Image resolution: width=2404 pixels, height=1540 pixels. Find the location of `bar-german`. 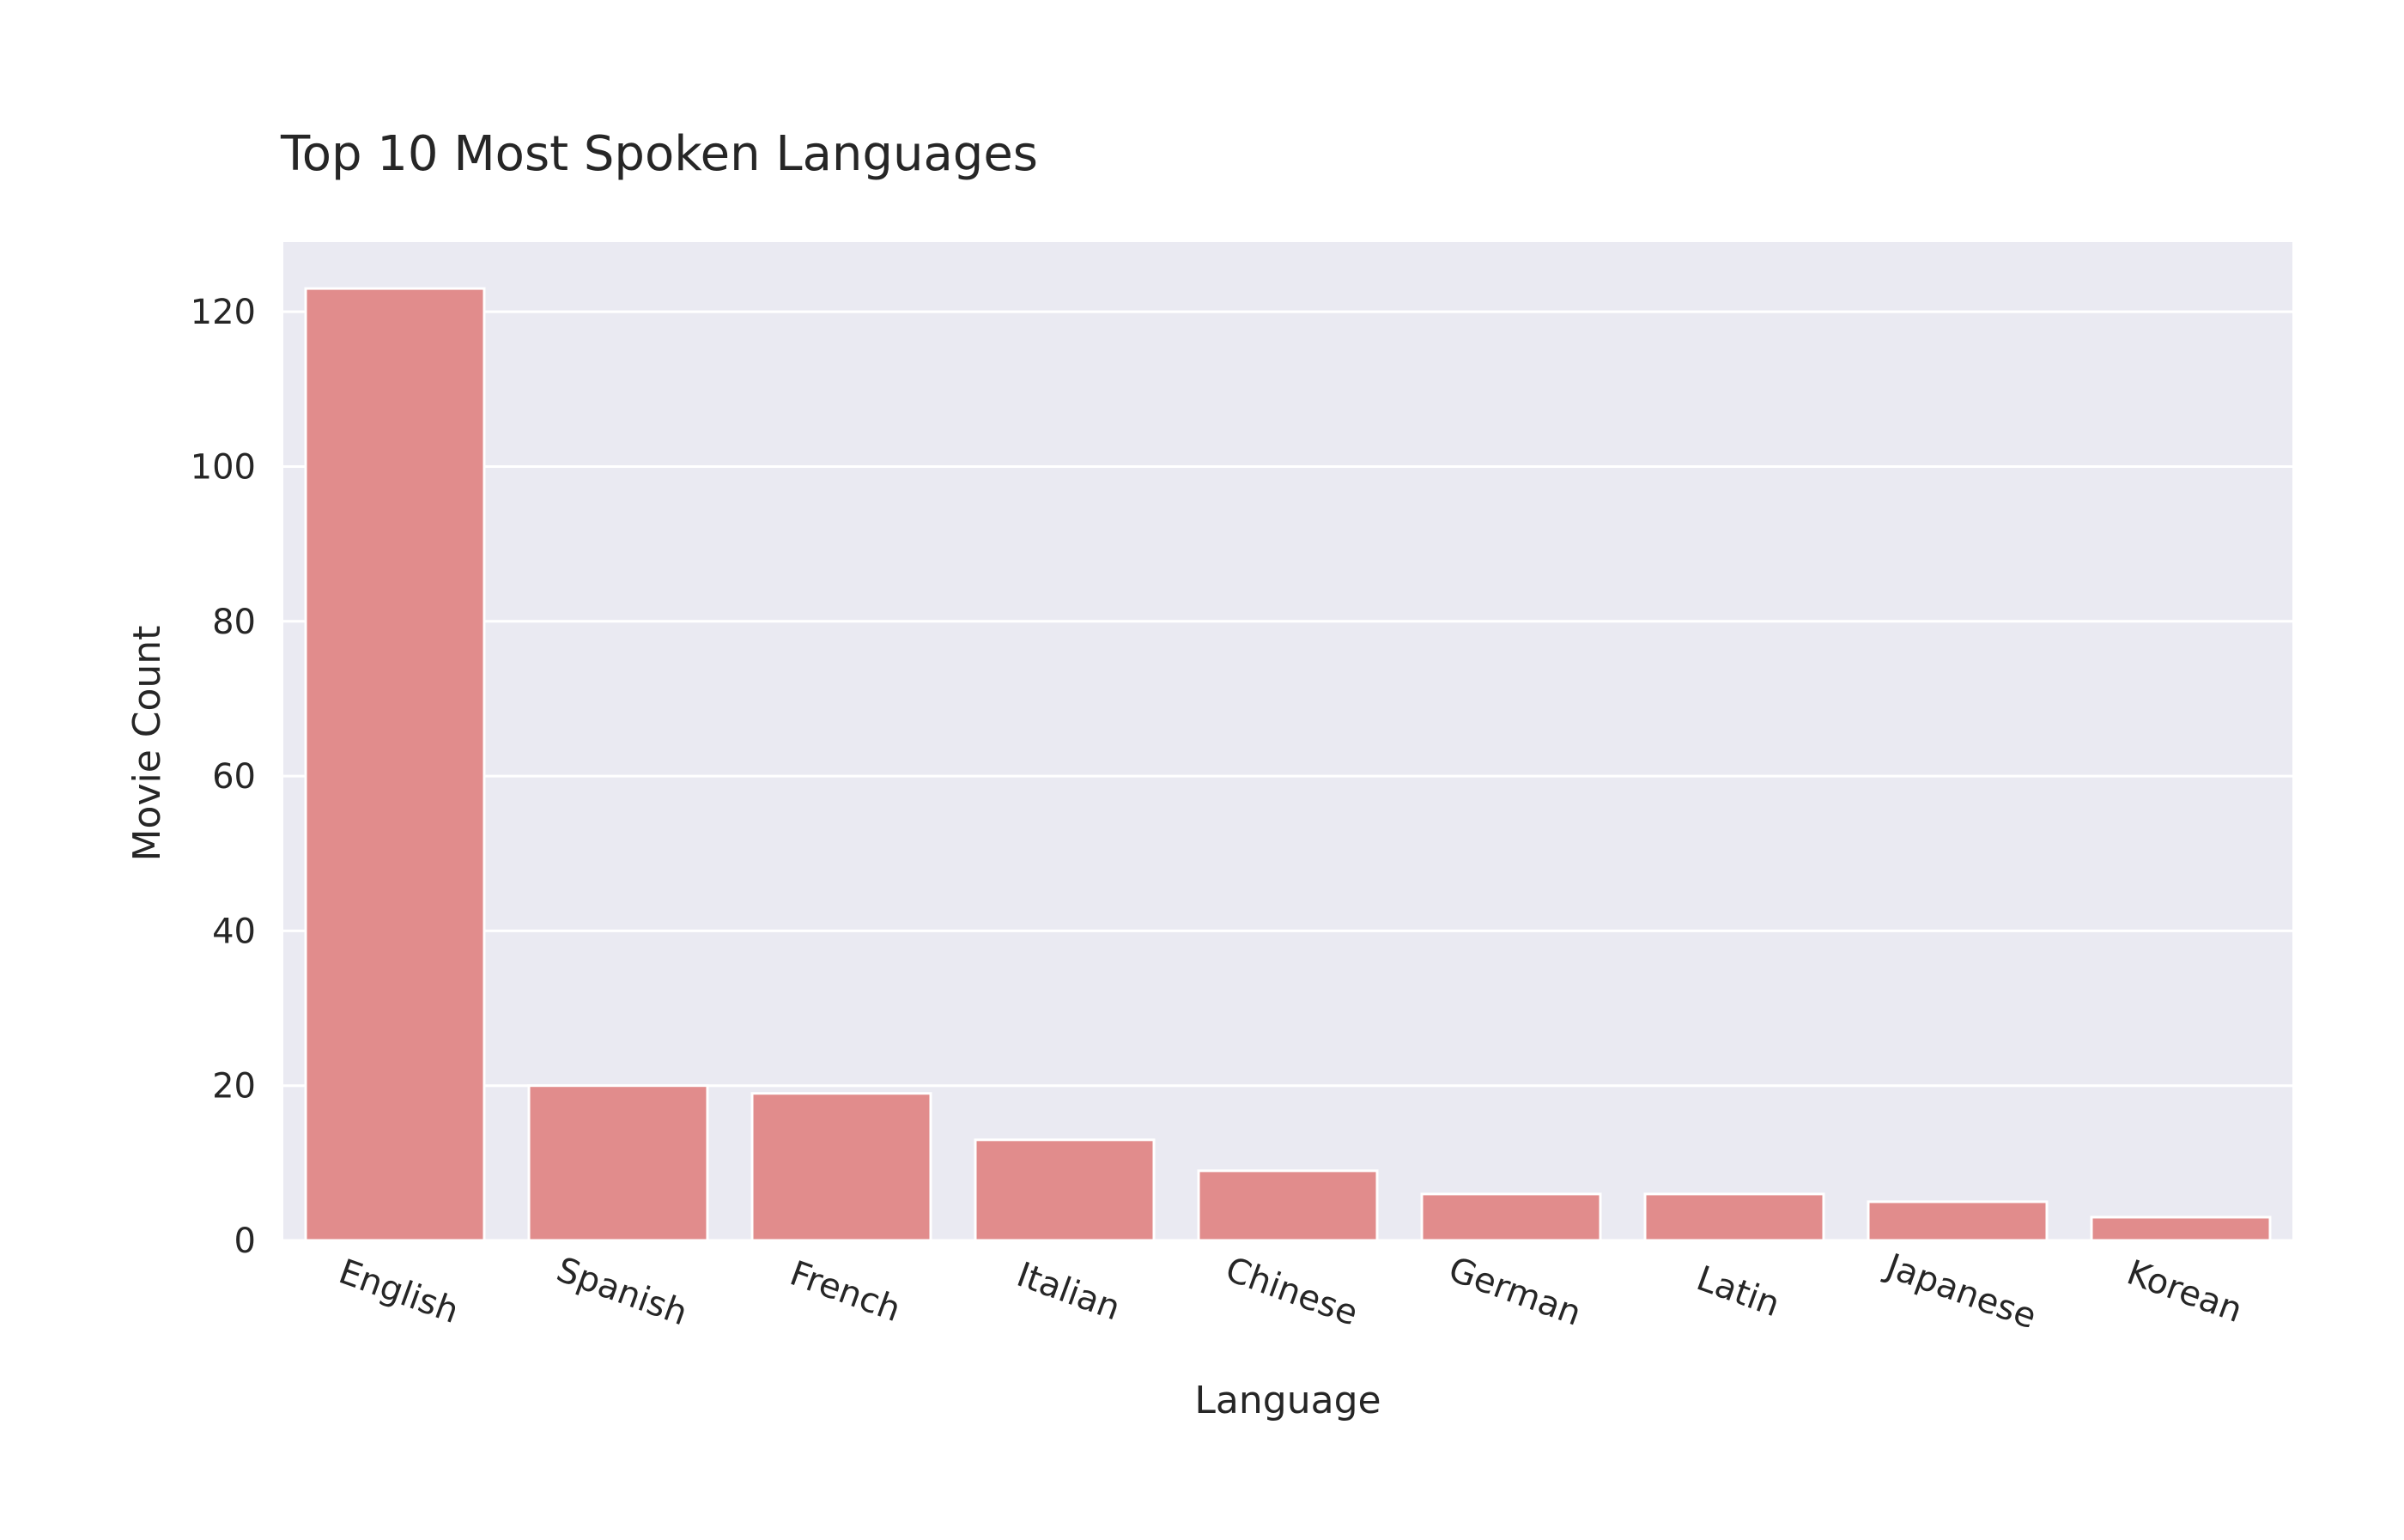

bar-german is located at coordinates (1511, 1217).